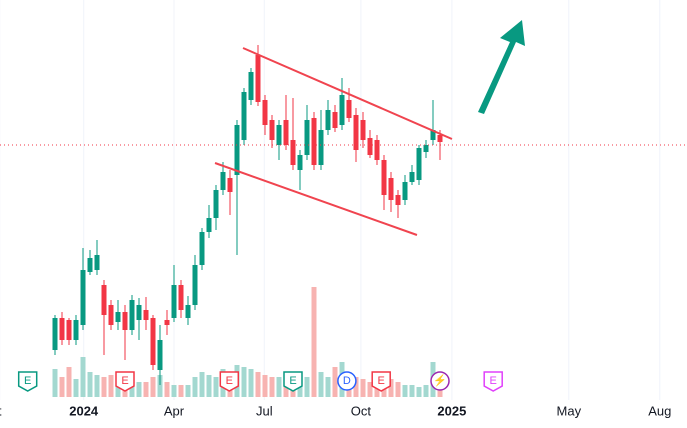  What do you see at coordinates (451, 410) in the screenshot?
I see `x-tick-label: 2025` at bounding box center [451, 410].